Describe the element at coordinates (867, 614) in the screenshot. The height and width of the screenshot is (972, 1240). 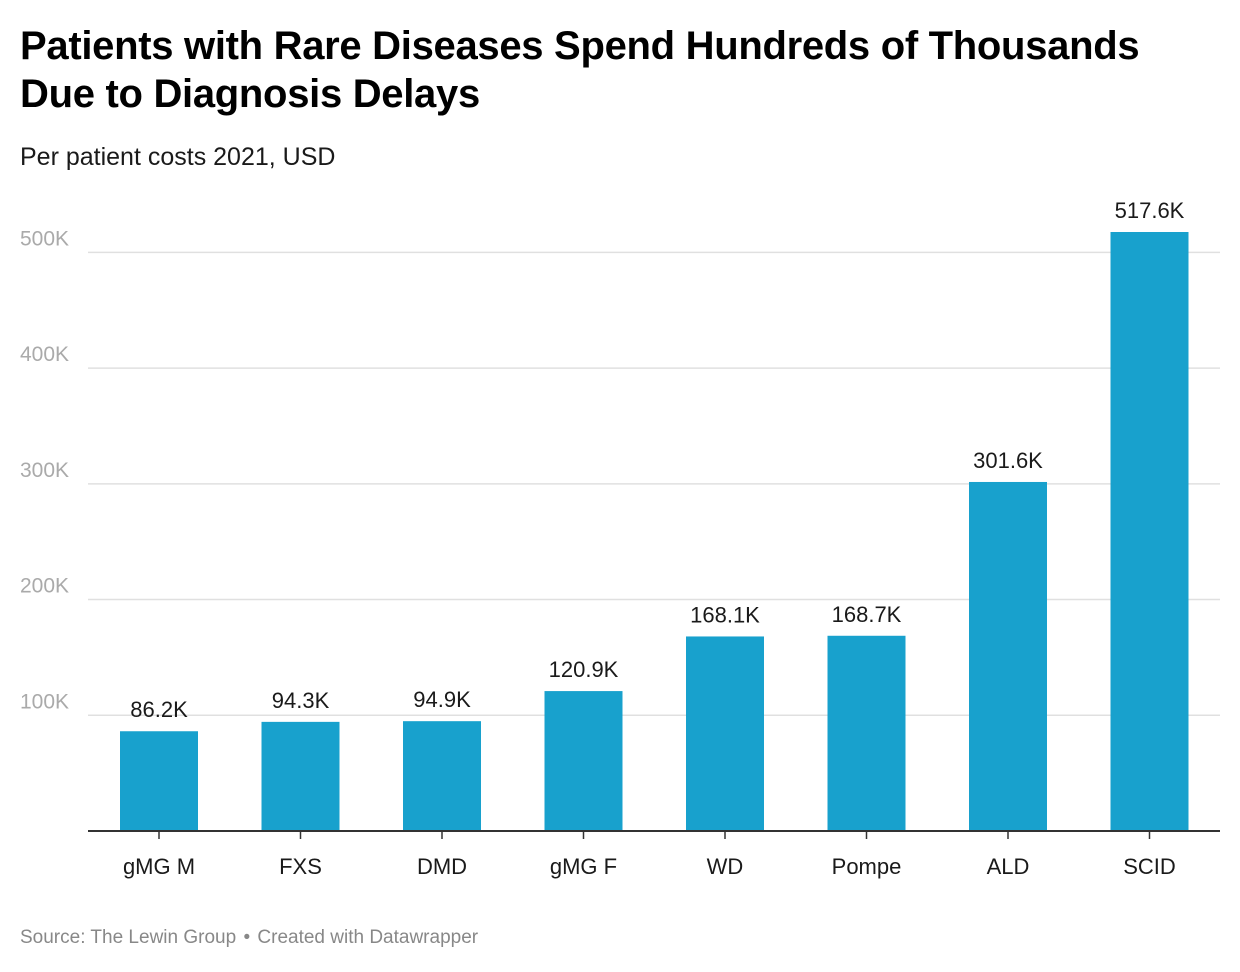
I see `bar-value-label: 168.7K` at that location.